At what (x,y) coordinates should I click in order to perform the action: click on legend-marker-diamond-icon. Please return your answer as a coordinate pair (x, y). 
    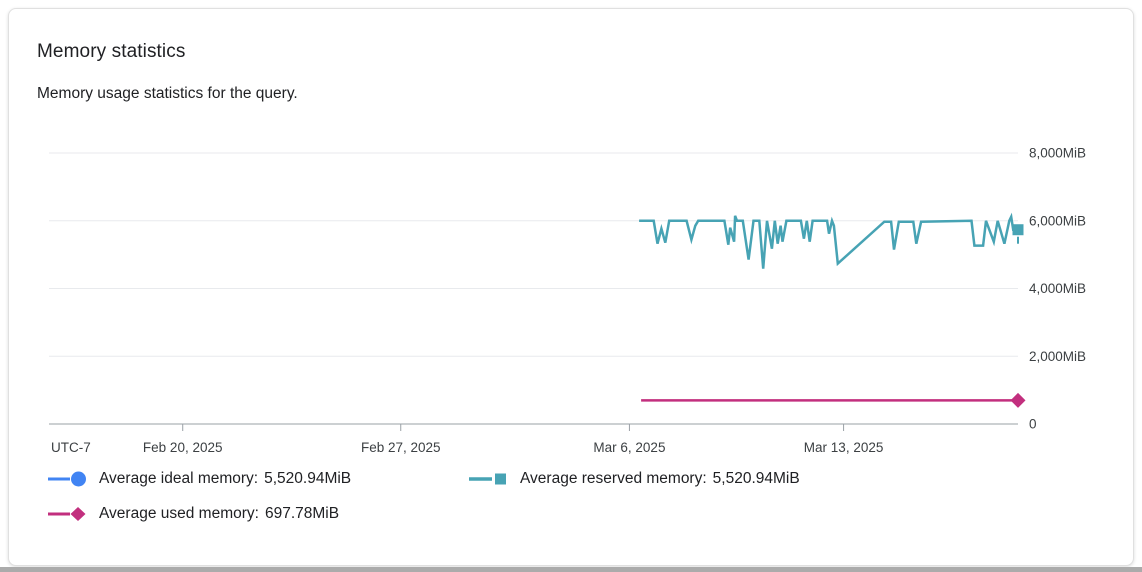
    Looking at the image, I should click on (67, 514).